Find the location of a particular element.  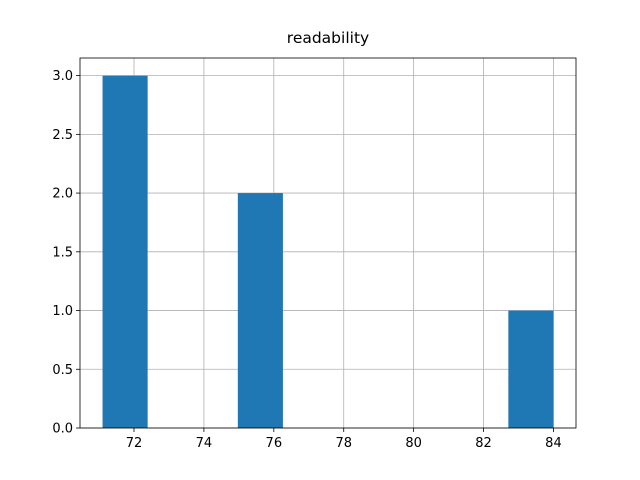

x-tick-label: 74 is located at coordinates (204, 443).